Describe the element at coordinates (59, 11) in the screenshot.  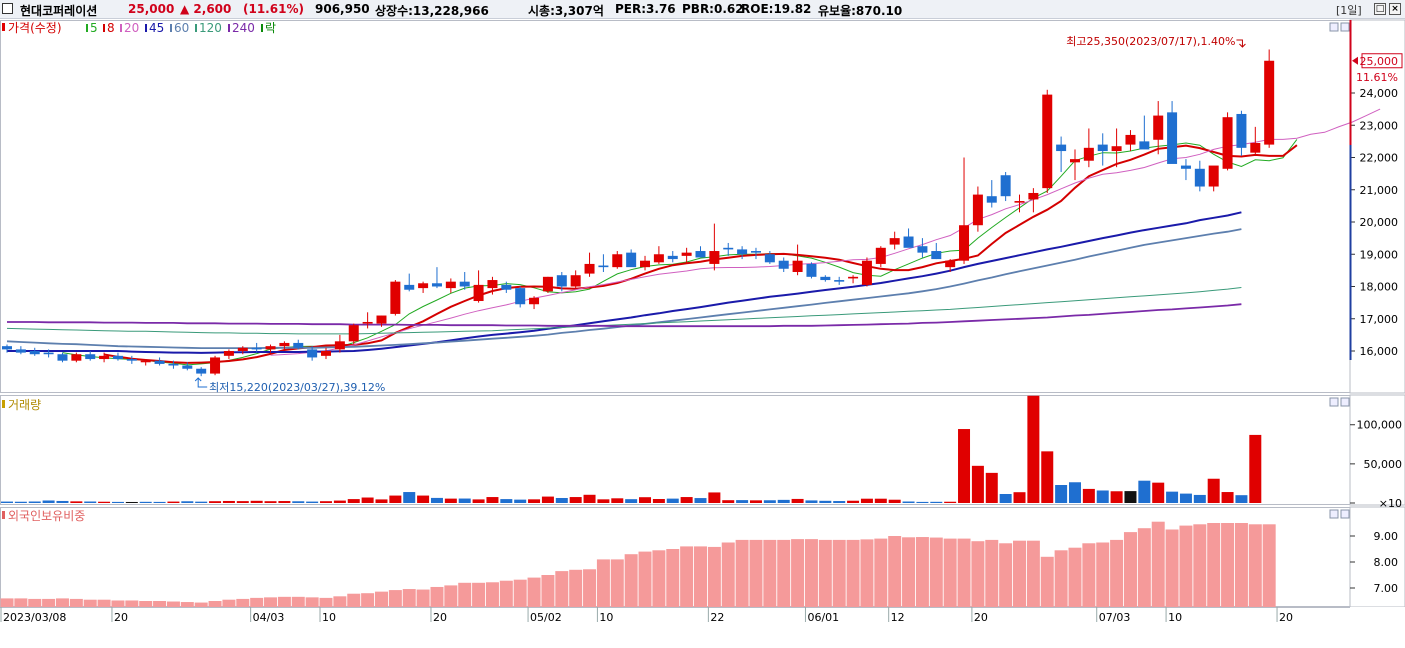
I see `stock-name: 현대코퍼레이션` at that location.